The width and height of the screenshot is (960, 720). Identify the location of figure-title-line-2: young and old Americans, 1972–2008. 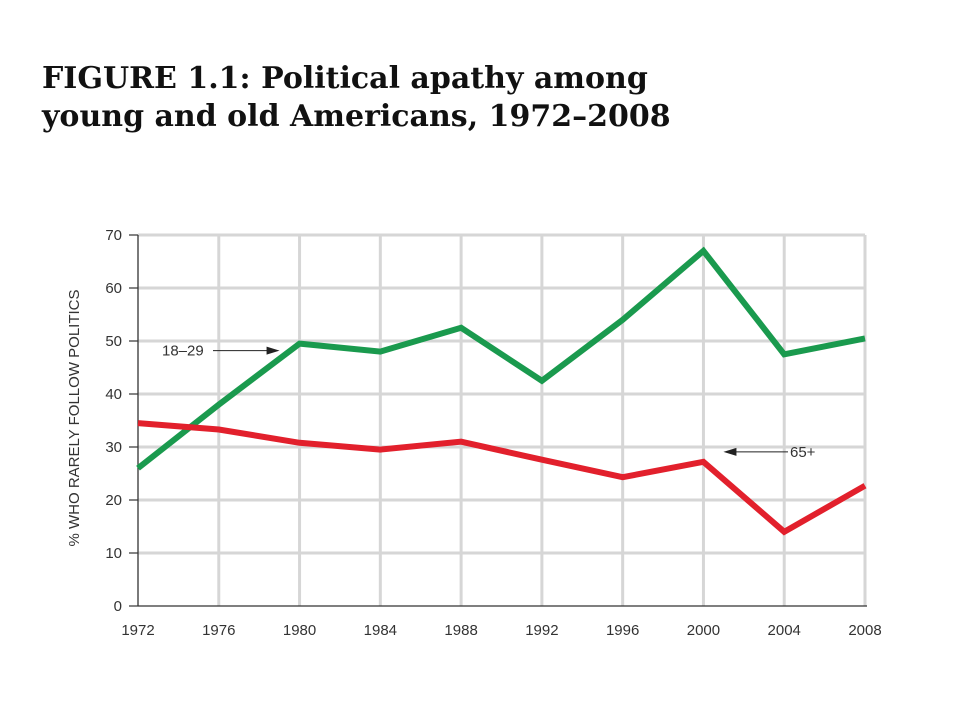
(356, 116).